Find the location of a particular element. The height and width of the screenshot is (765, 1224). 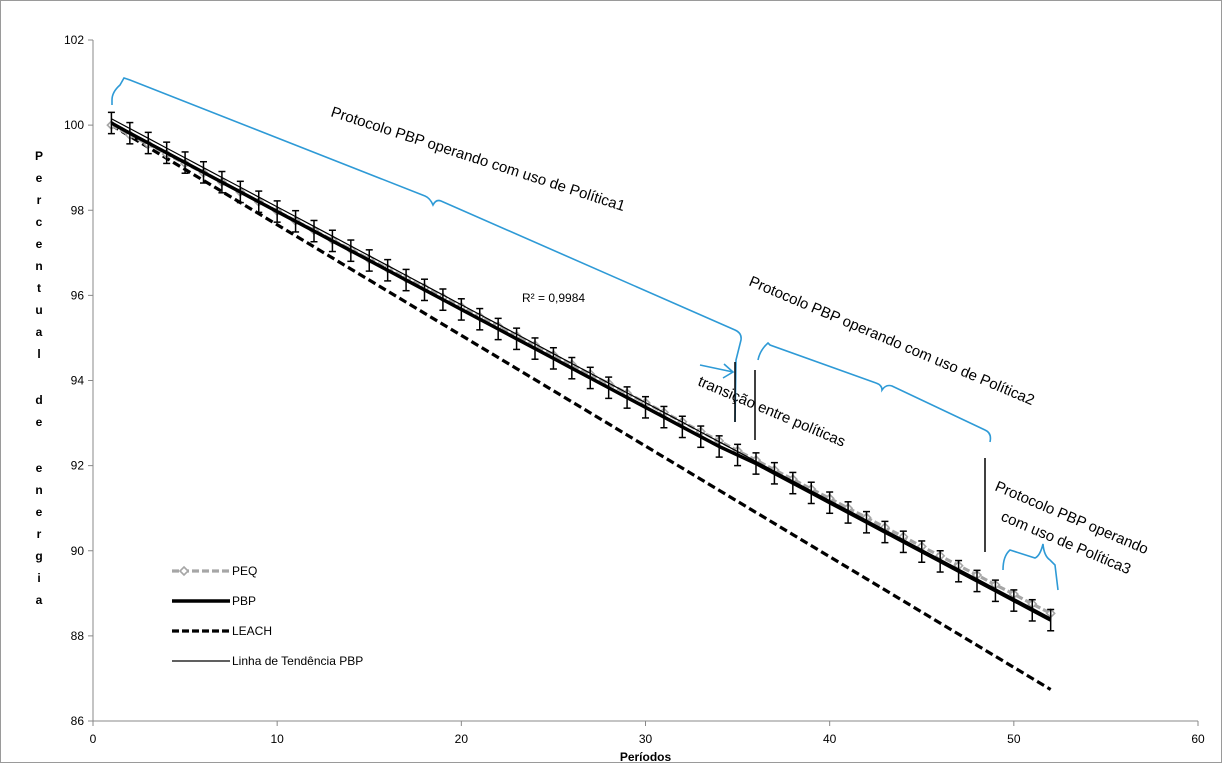

y-tick-label: 88 is located at coordinates (78, 636).